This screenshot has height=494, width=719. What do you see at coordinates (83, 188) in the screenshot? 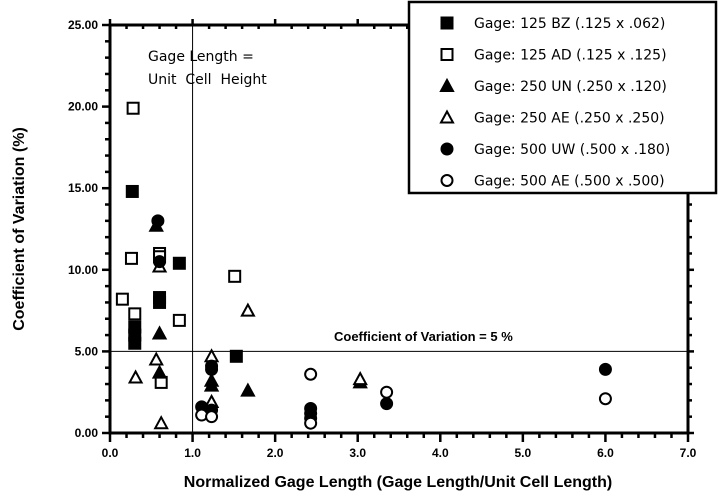
I see `y-tick-label: 15.00` at bounding box center [83, 188].